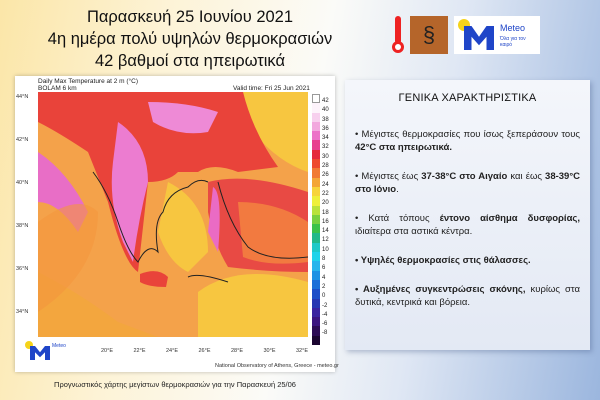 This screenshot has height=400, width=600. Describe the element at coordinates (22, 183) in the screenshot. I see `lat-label: 40°N` at that location.